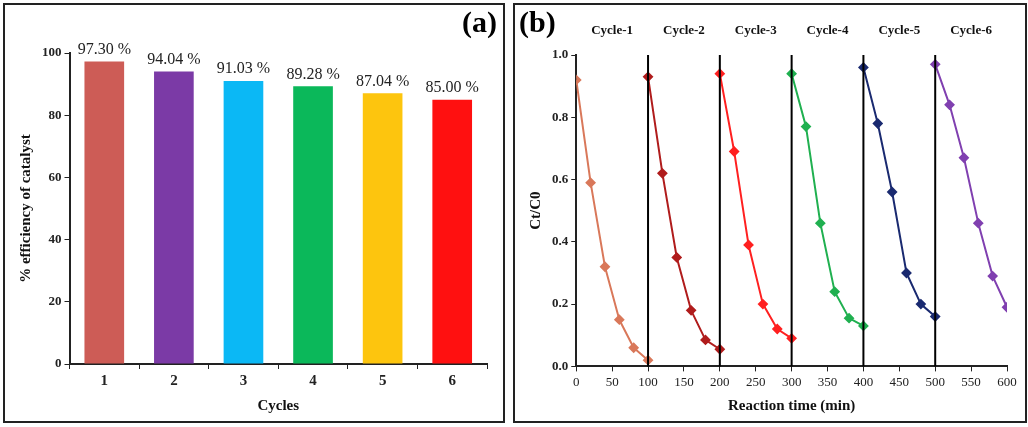 This screenshot has height=427, width=1028. I want to click on x-axis-title: Cycles, so click(278, 404).